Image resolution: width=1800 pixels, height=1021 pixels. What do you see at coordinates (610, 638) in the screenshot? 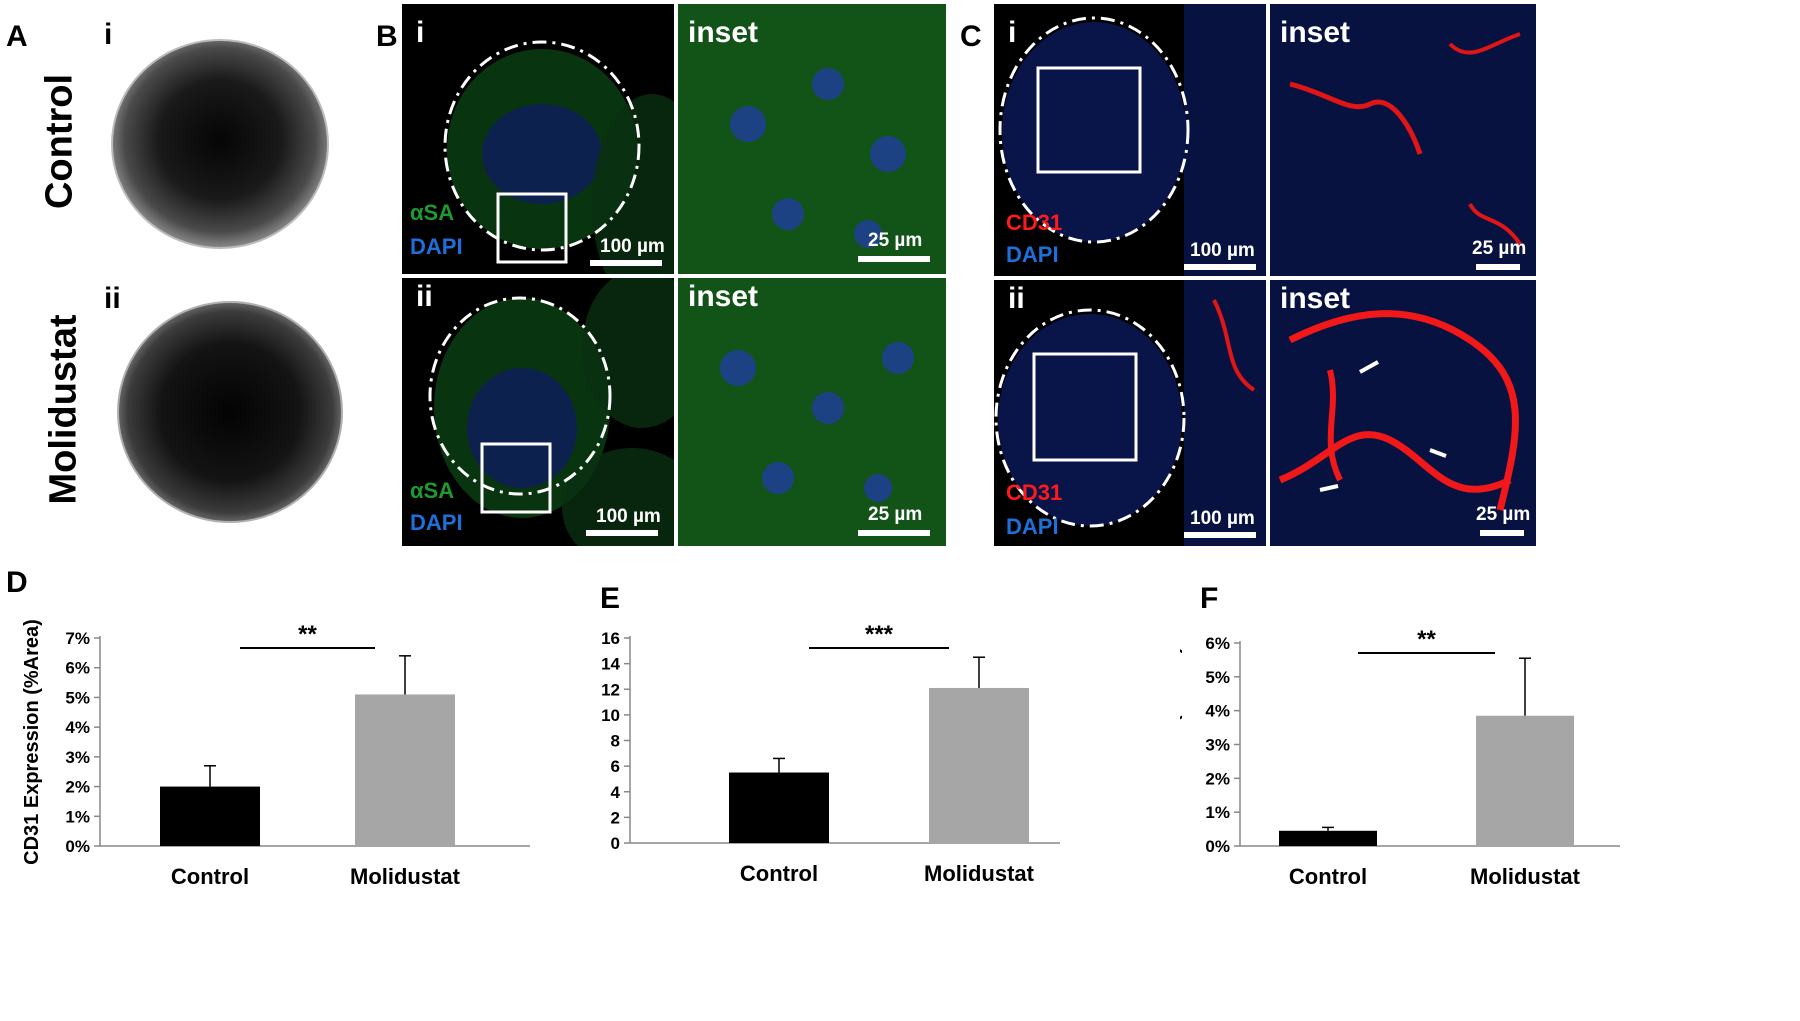
I see `y-tick-label: 16` at bounding box center [610, 638].